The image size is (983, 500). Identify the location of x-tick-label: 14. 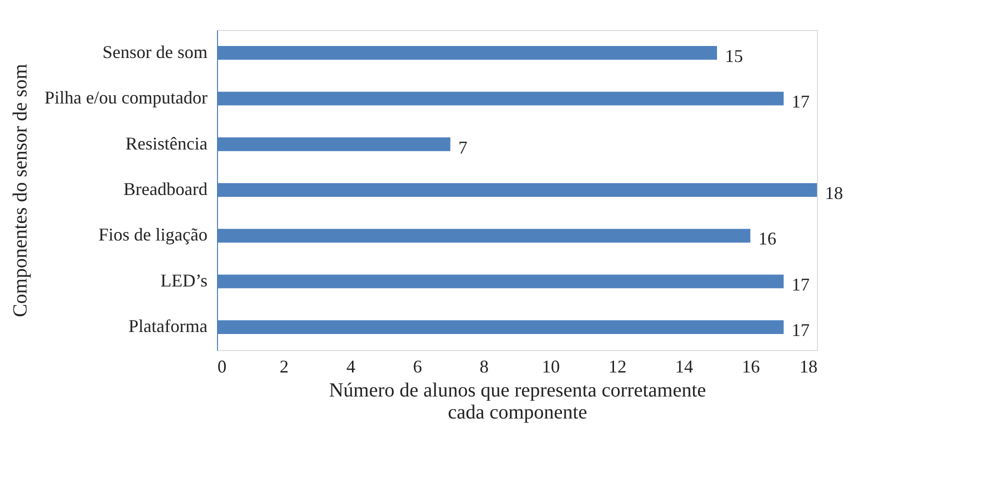
(684, 366).